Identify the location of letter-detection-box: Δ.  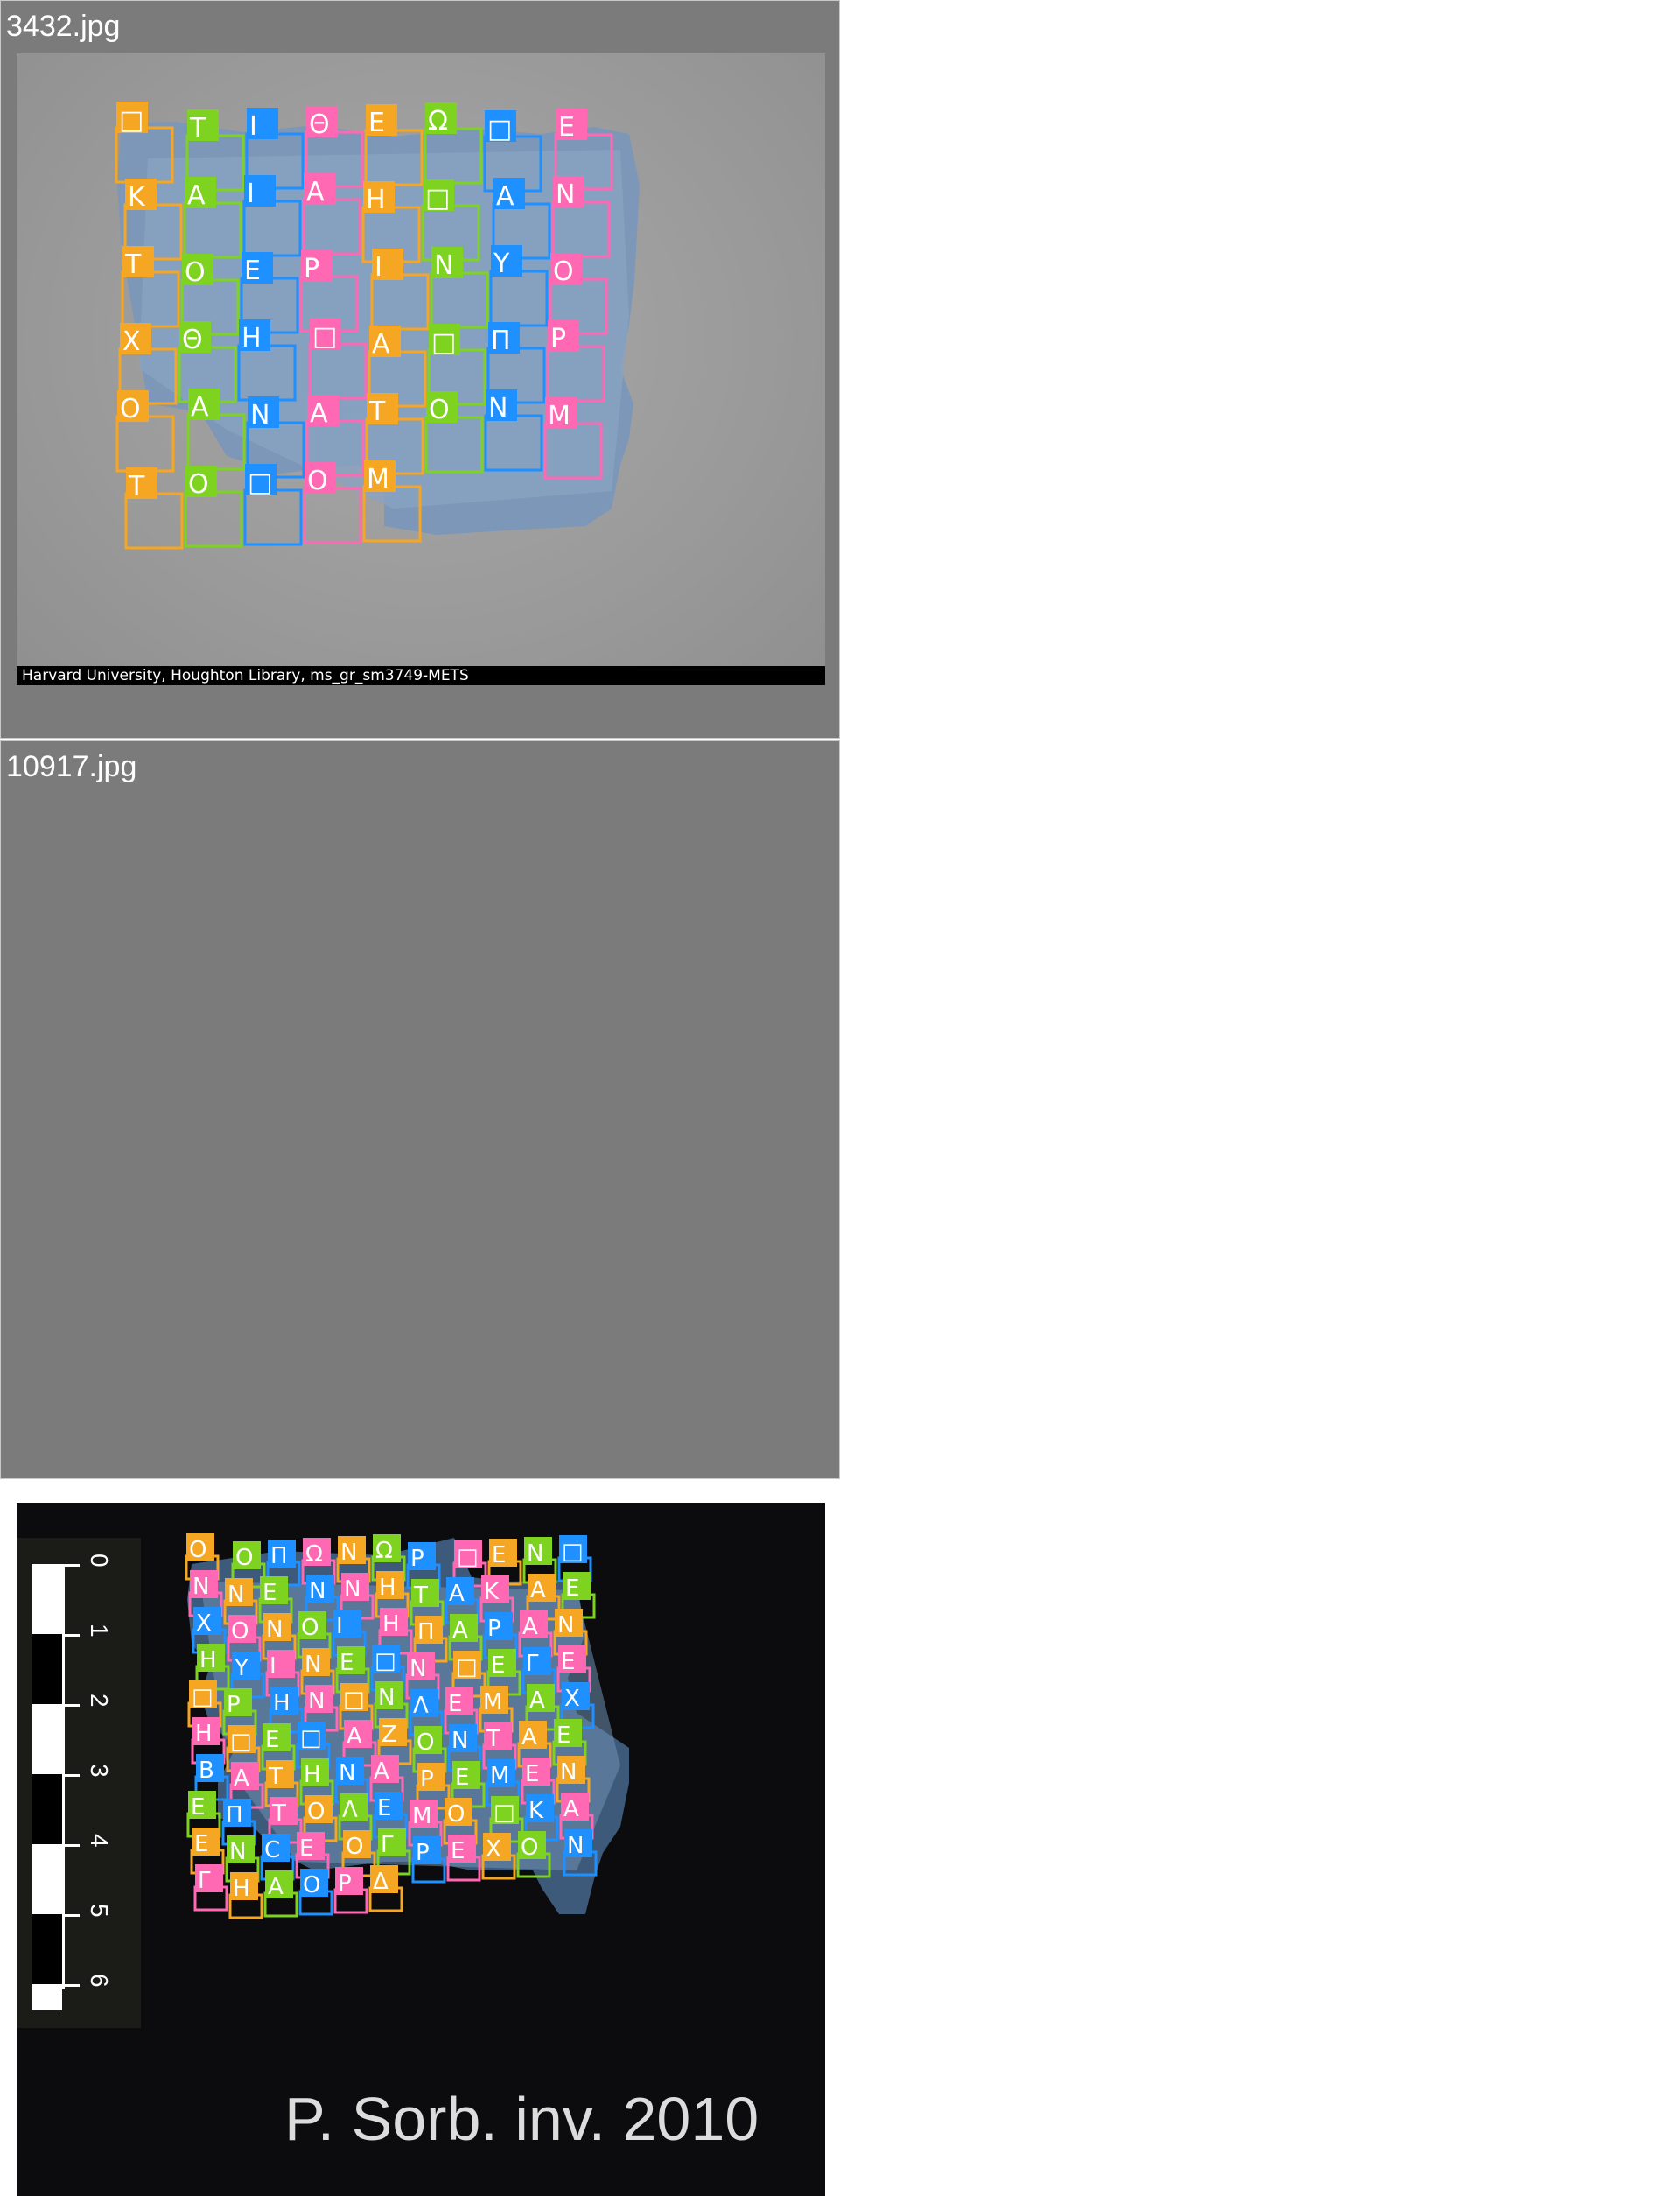
(385, 1888).